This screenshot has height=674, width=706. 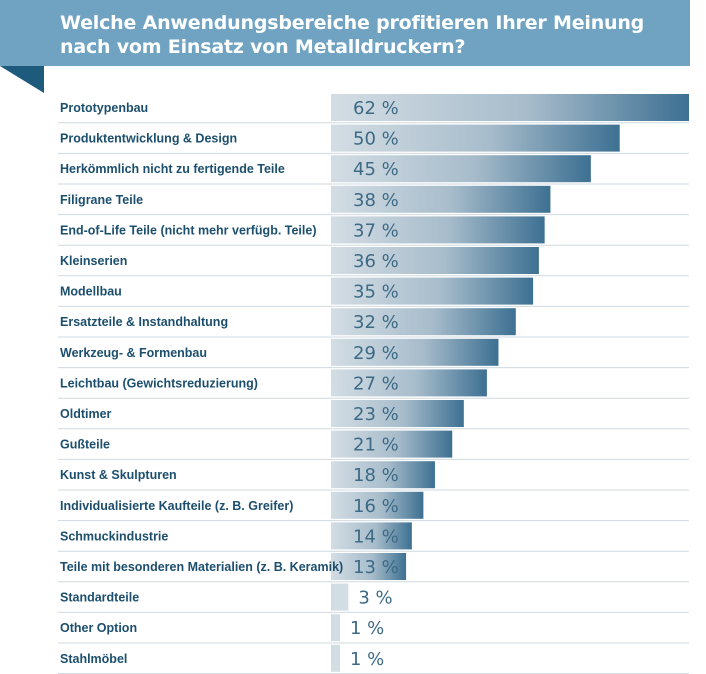 What do you see at coordinates (104, 108) in the screenshot?
I see `category-label: Prototypenbau` at bounding box center [104, 108].